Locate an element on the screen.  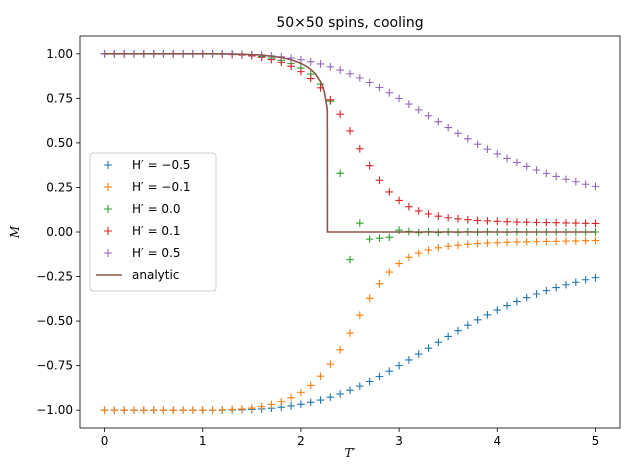
y-tick-label: 1.00 is located at coordinates (59, 54).